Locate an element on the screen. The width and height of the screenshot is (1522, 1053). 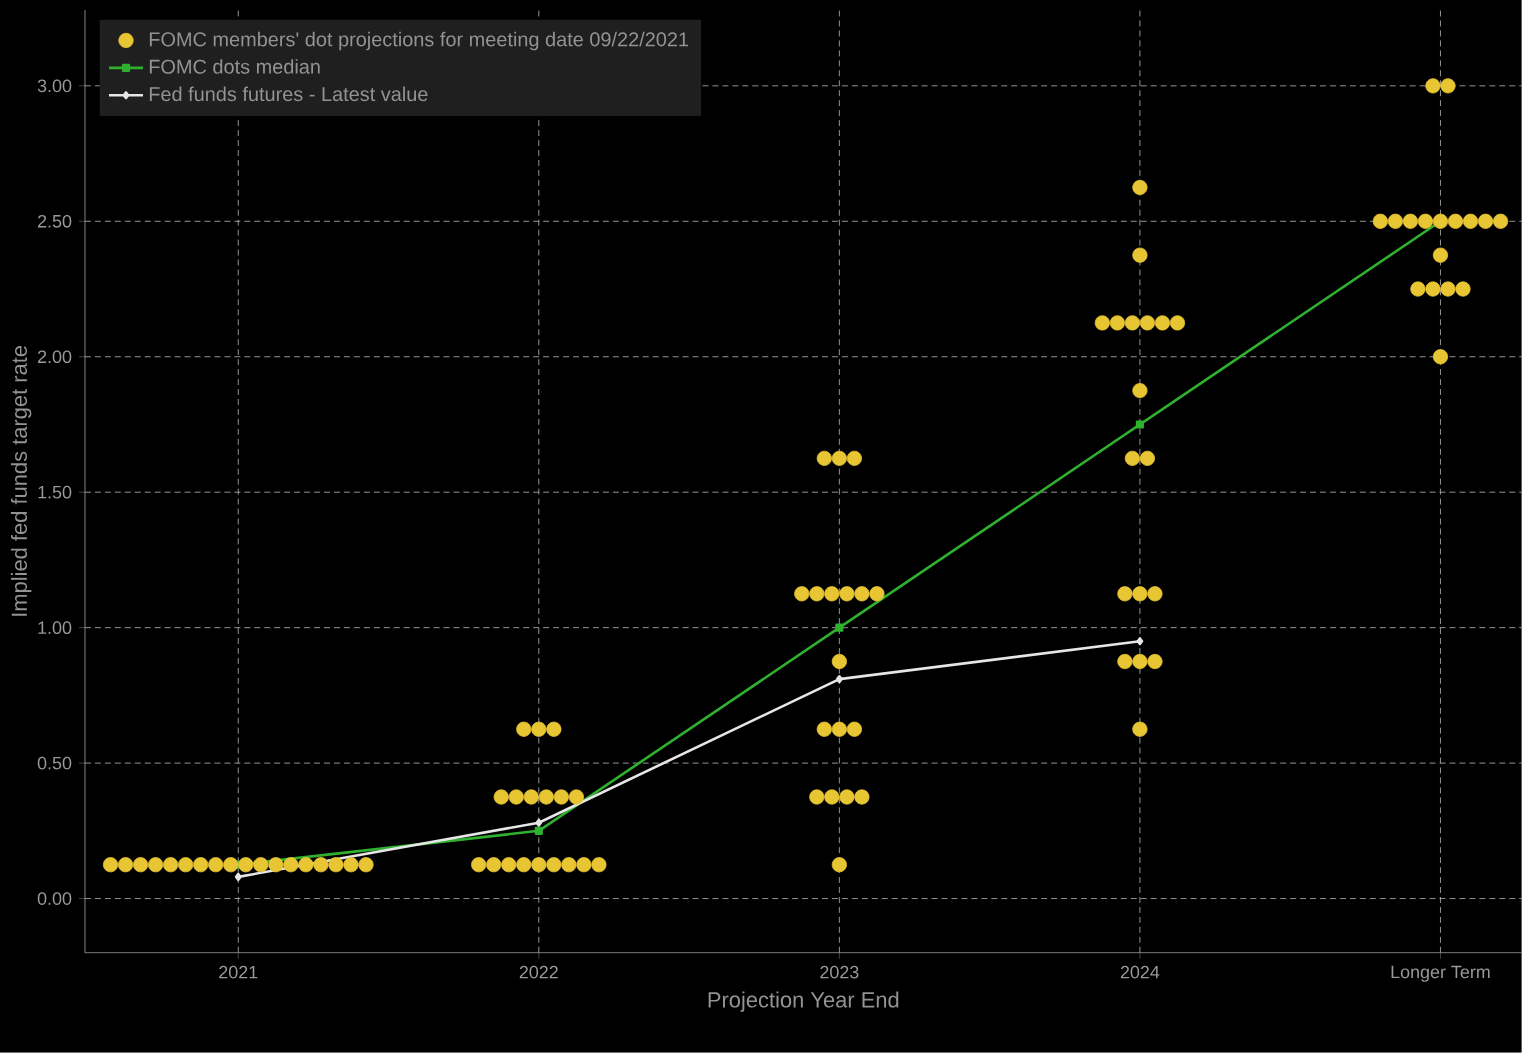
y-axis-title: Implied fed funds target rate is located at coordinates (21, 481).